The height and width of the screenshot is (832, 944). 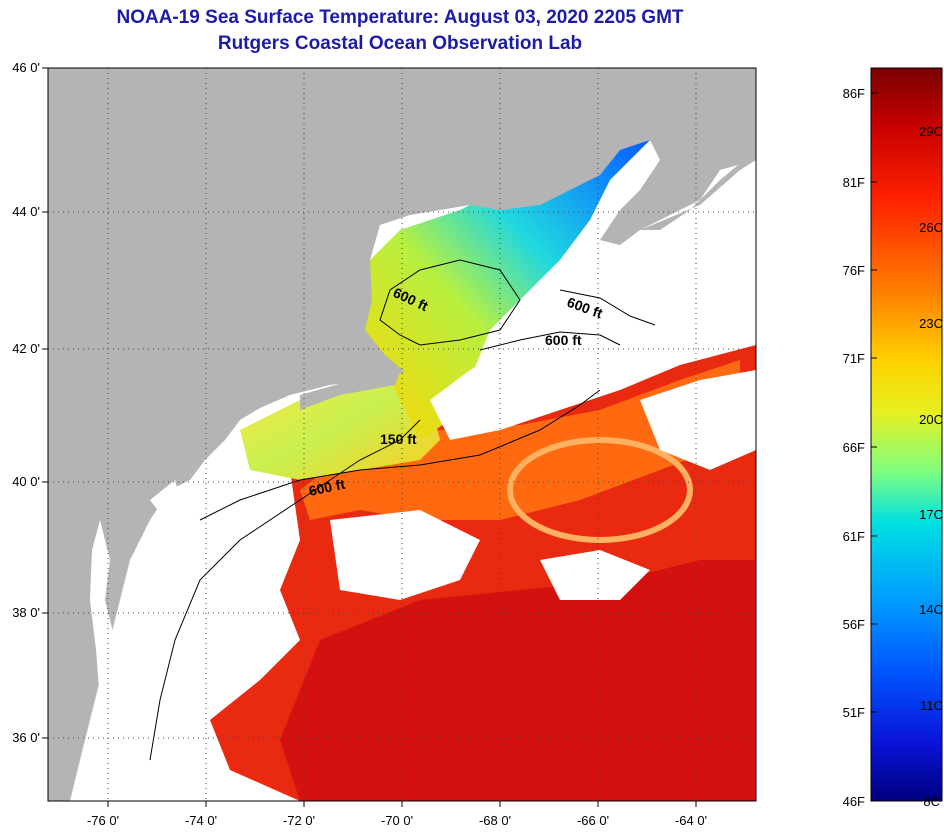 I want to click on colorbar-f-label: 71F, so click(x=854, y=358).